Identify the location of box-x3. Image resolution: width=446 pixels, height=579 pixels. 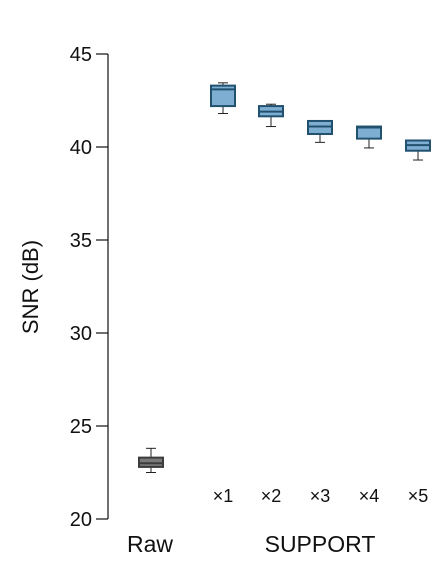
(320, 131).